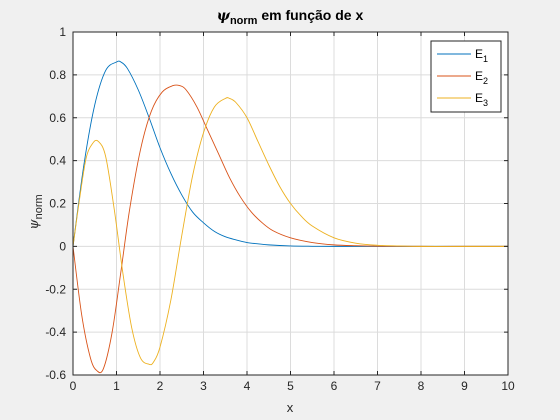 The height and width of the screenshot is (420, 560). I want to click on legend-subscript: 2, so click(485, 81).